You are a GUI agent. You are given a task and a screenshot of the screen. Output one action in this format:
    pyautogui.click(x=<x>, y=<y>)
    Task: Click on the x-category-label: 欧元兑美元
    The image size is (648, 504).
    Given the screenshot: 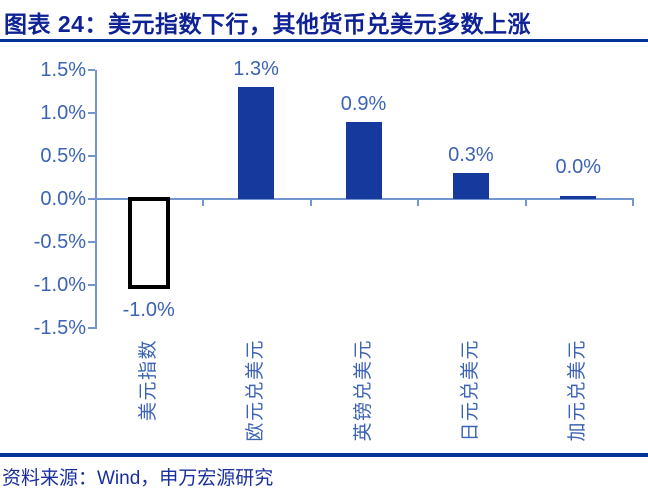 What is the action you would take?
    pyautogui.click(x=256, y=390)
    